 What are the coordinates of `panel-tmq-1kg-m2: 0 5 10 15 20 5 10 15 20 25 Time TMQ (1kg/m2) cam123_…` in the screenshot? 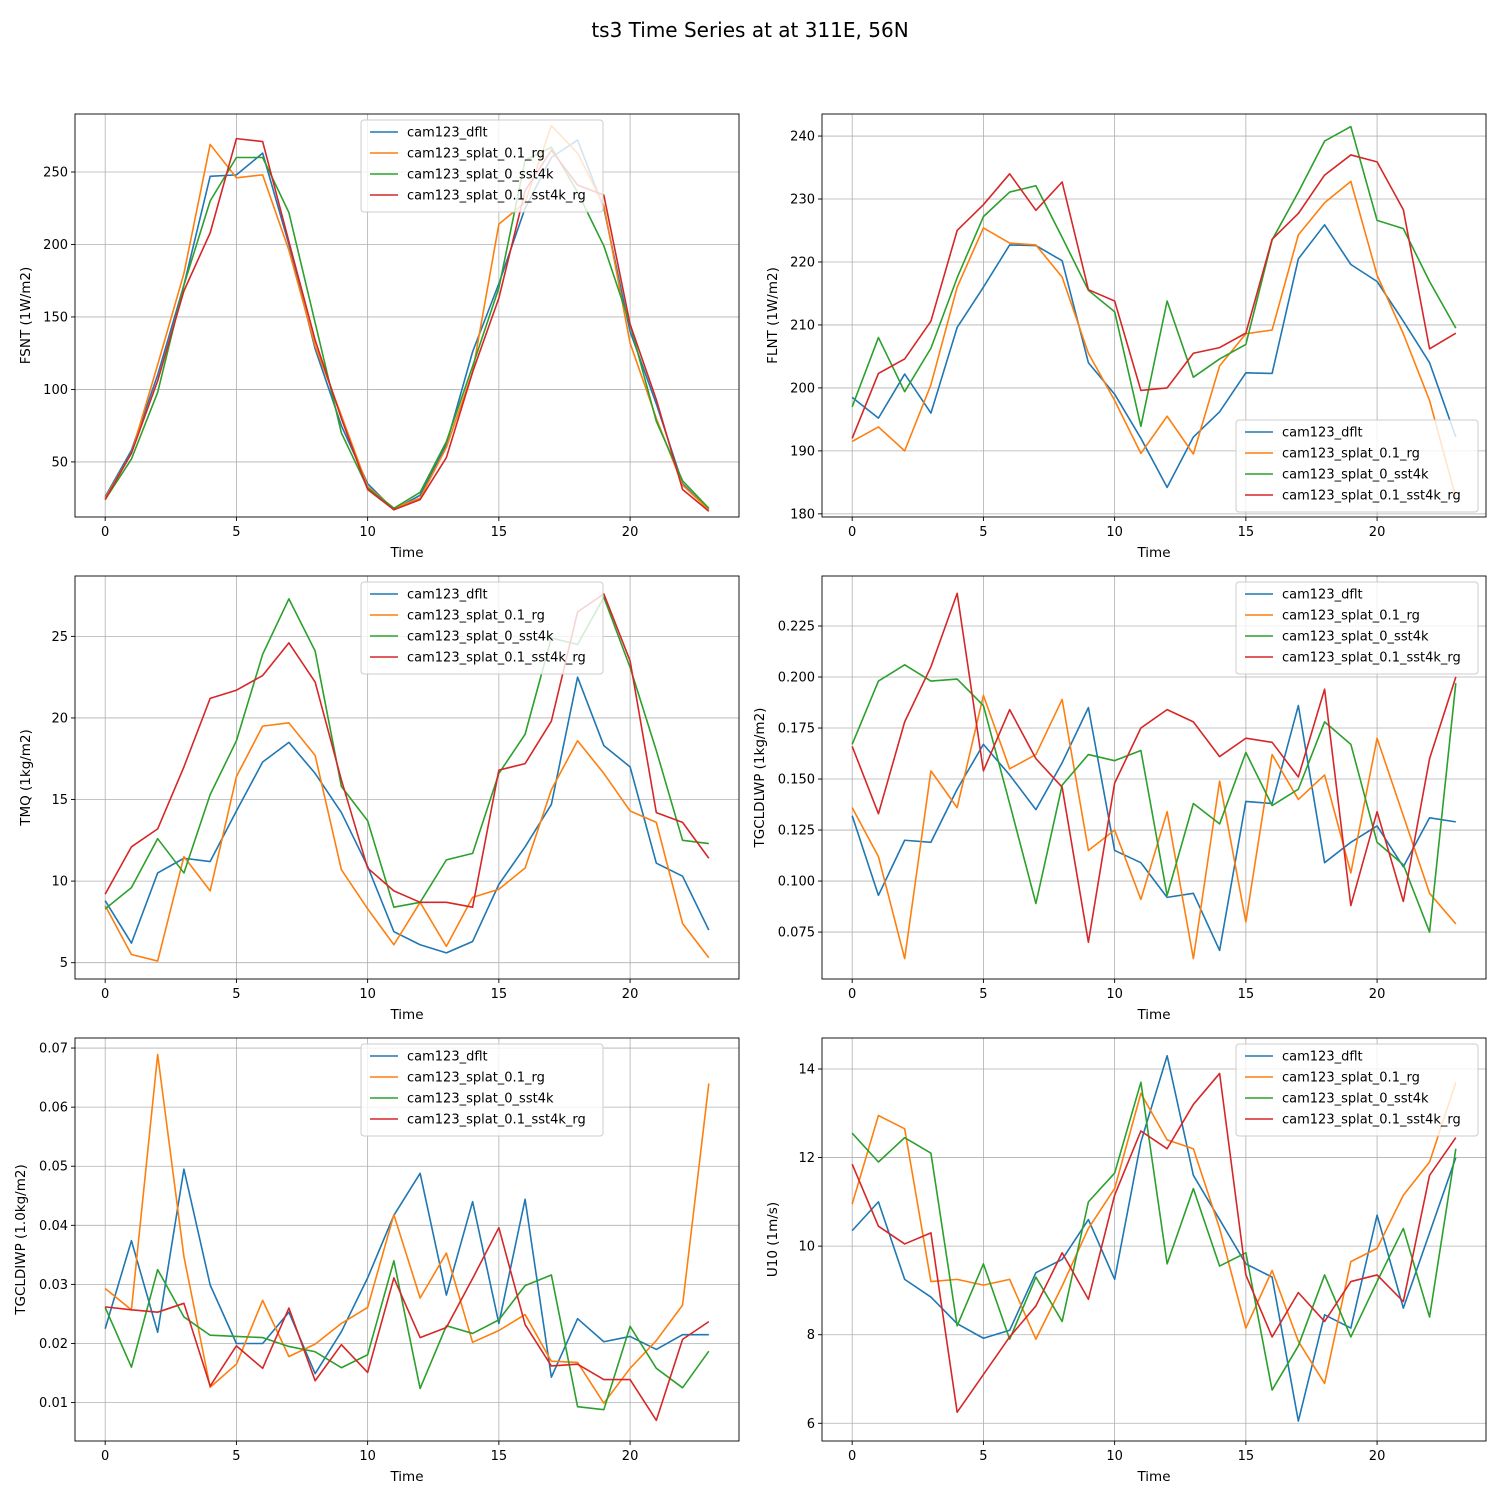 It's located at (379, 799).